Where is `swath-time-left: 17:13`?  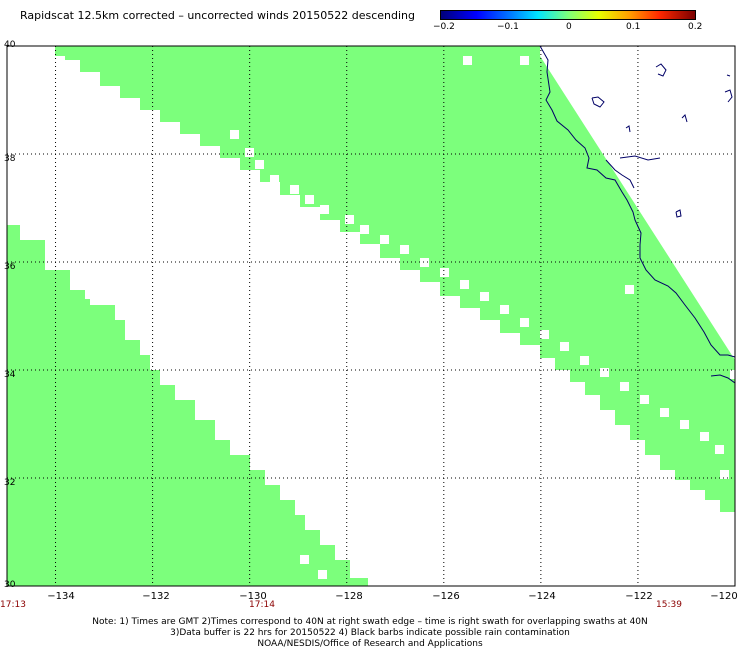
swath-time-left: 17:13 is located at coordinates (13, 605).